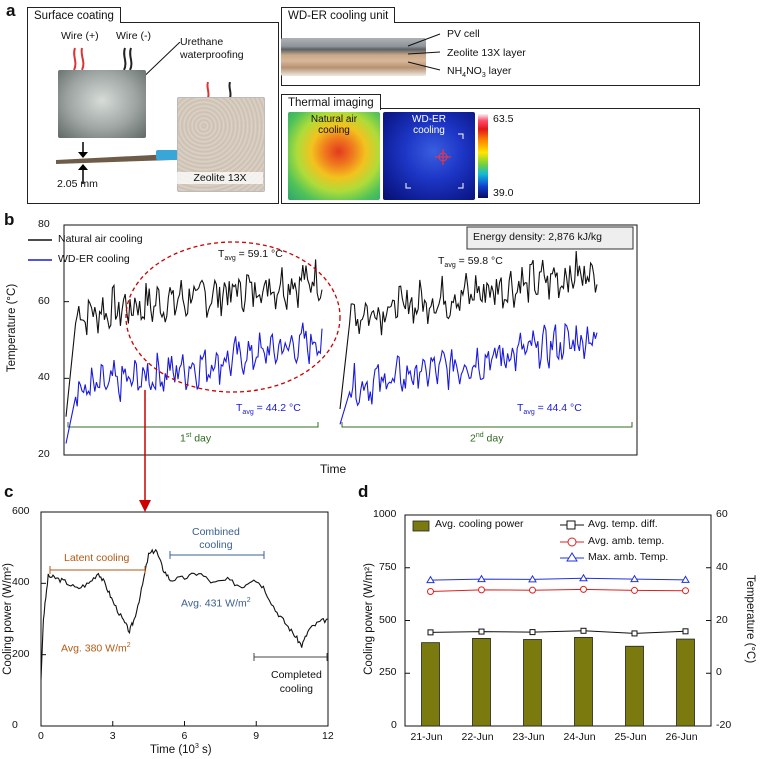 This screenshot has width=764, height=759. What do you see at coordinates (193, 425) in the screenshot?
I see `day1-bracket` at bounding box center [193, 425].